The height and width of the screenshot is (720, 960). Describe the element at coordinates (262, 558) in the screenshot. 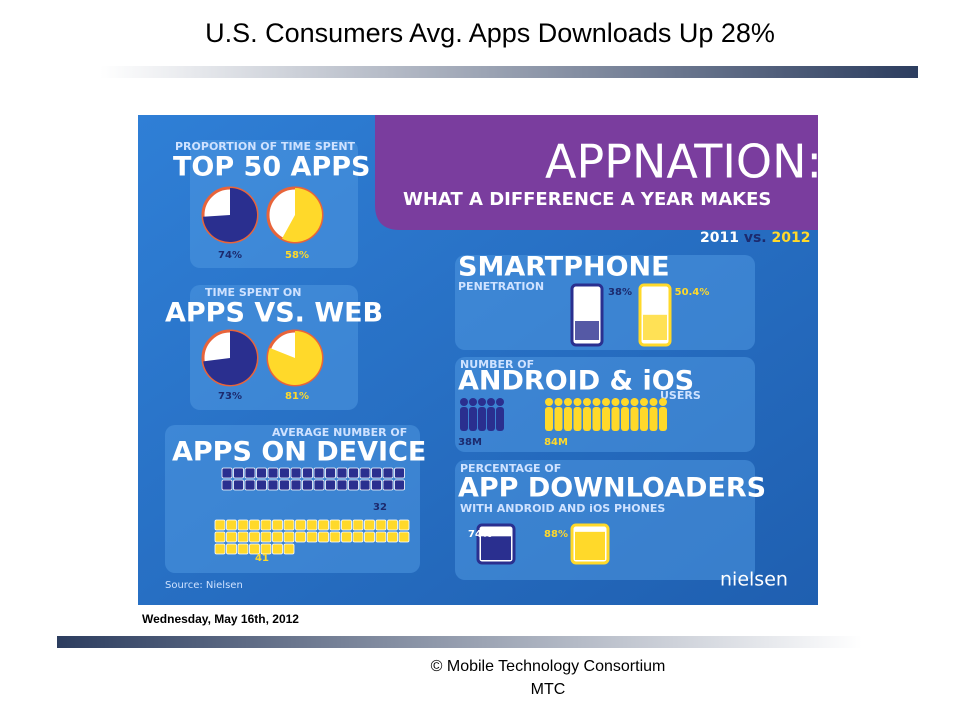

I see `value-label: 41` at that location.